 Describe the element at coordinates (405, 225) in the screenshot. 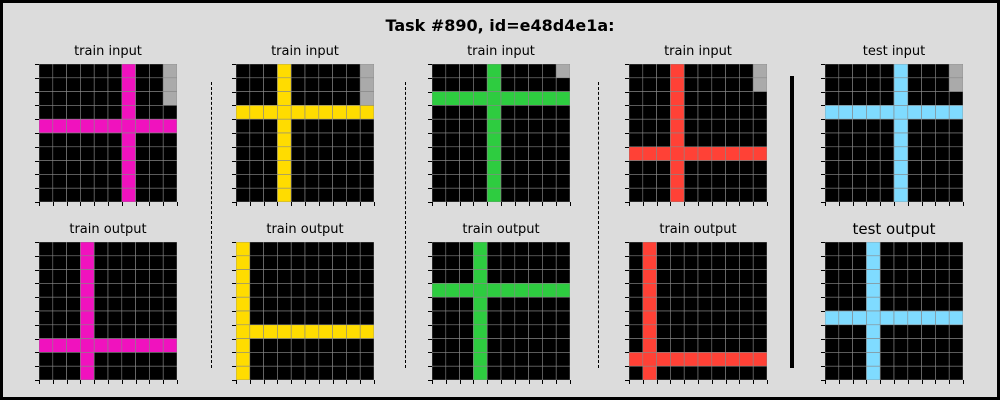

I see `pair-divider` at that location.